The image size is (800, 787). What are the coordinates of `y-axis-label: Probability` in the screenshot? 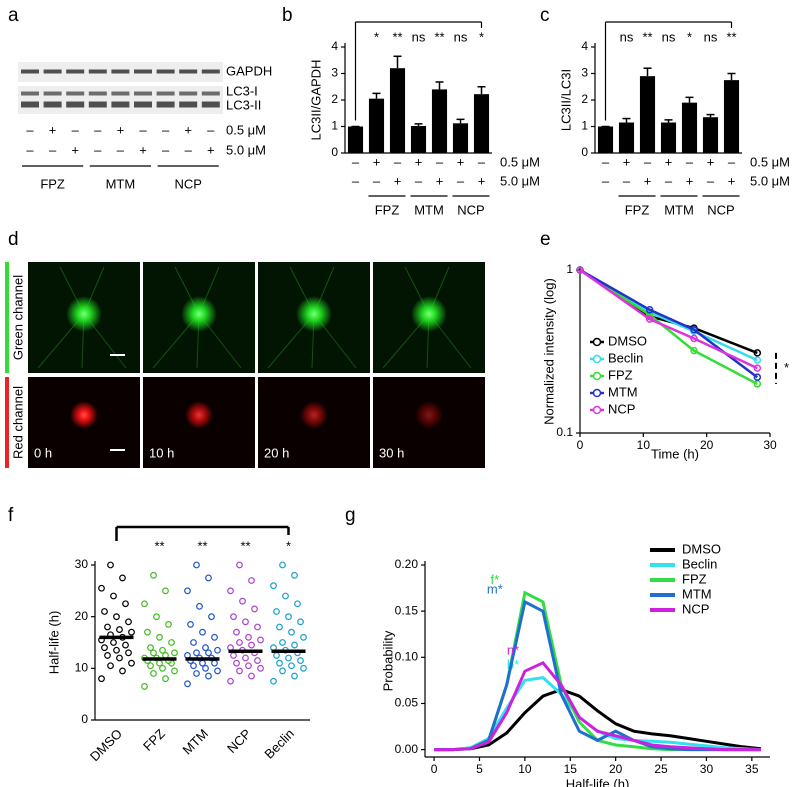 It's located at (387, 660).